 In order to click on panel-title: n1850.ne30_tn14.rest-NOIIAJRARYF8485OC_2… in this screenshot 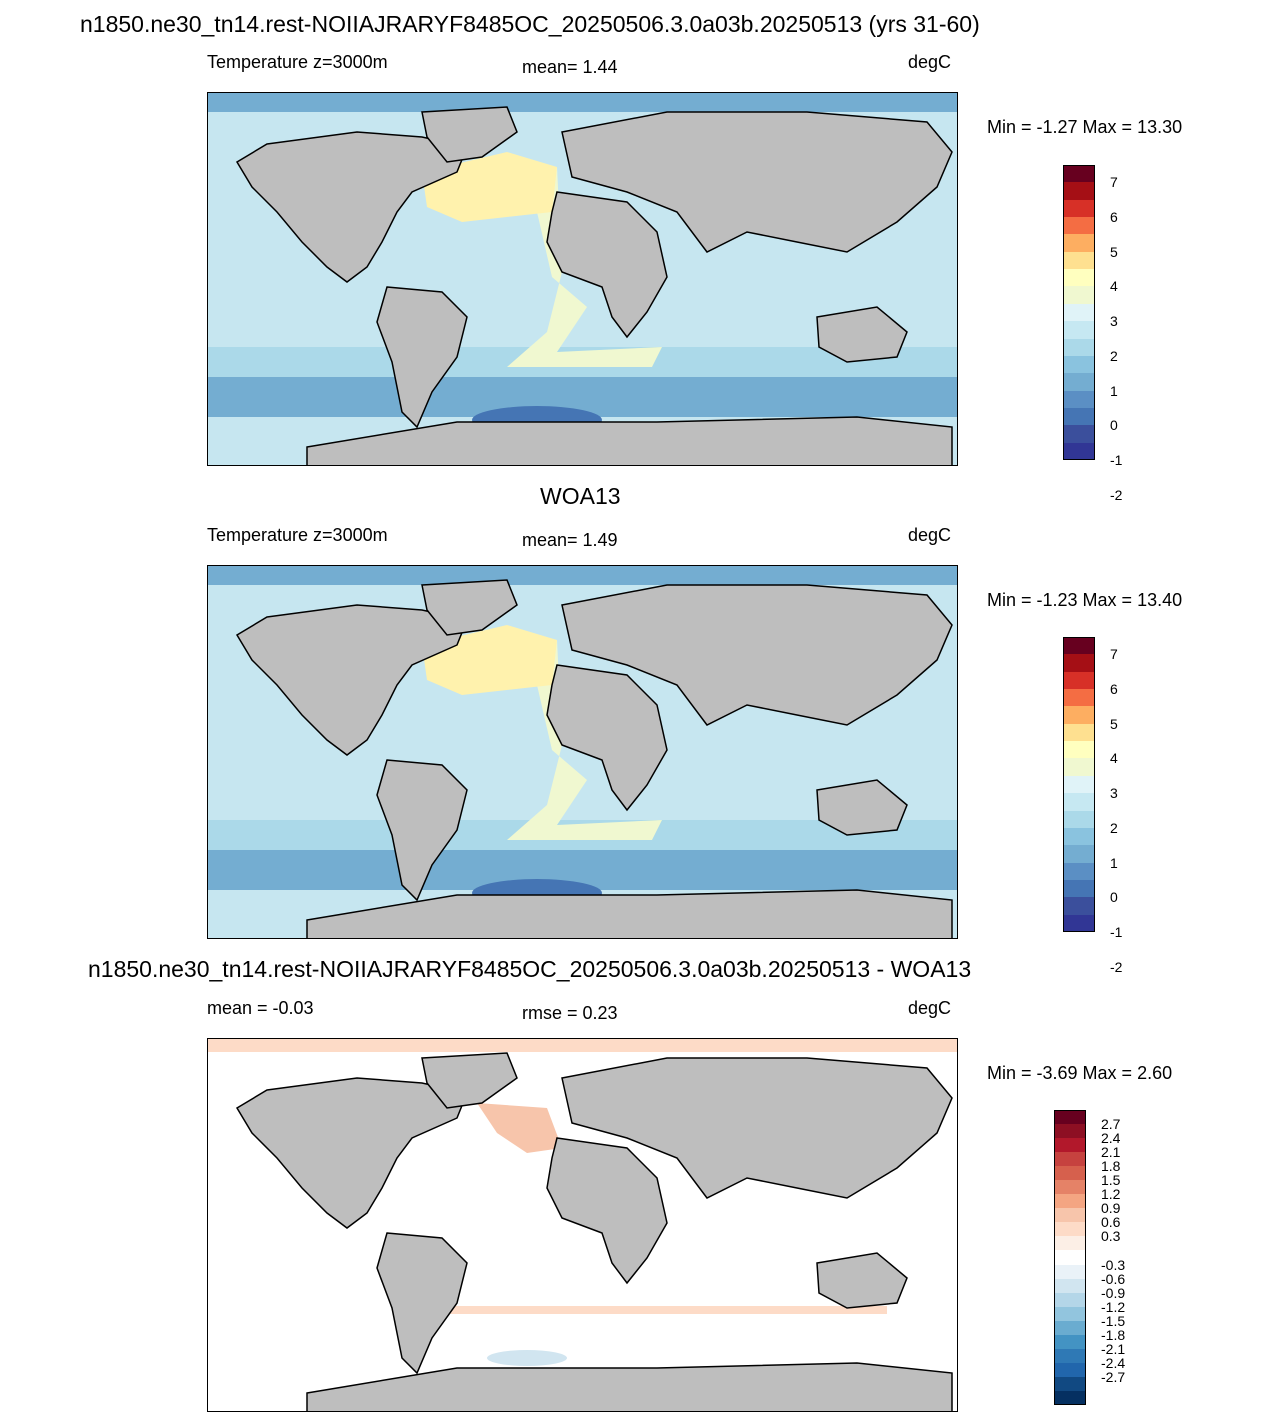, I will do `click(530, 969)`.